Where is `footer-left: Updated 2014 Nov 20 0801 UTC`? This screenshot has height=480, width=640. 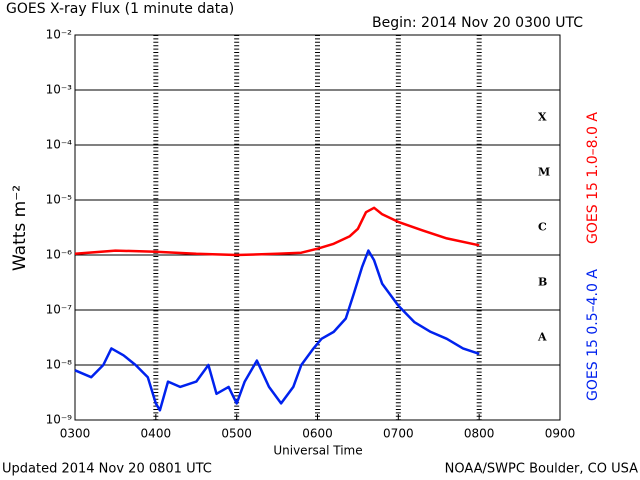 footer-left: Updated 2014 Nov 20 0801 UTC is located at coordinates (107, 469).